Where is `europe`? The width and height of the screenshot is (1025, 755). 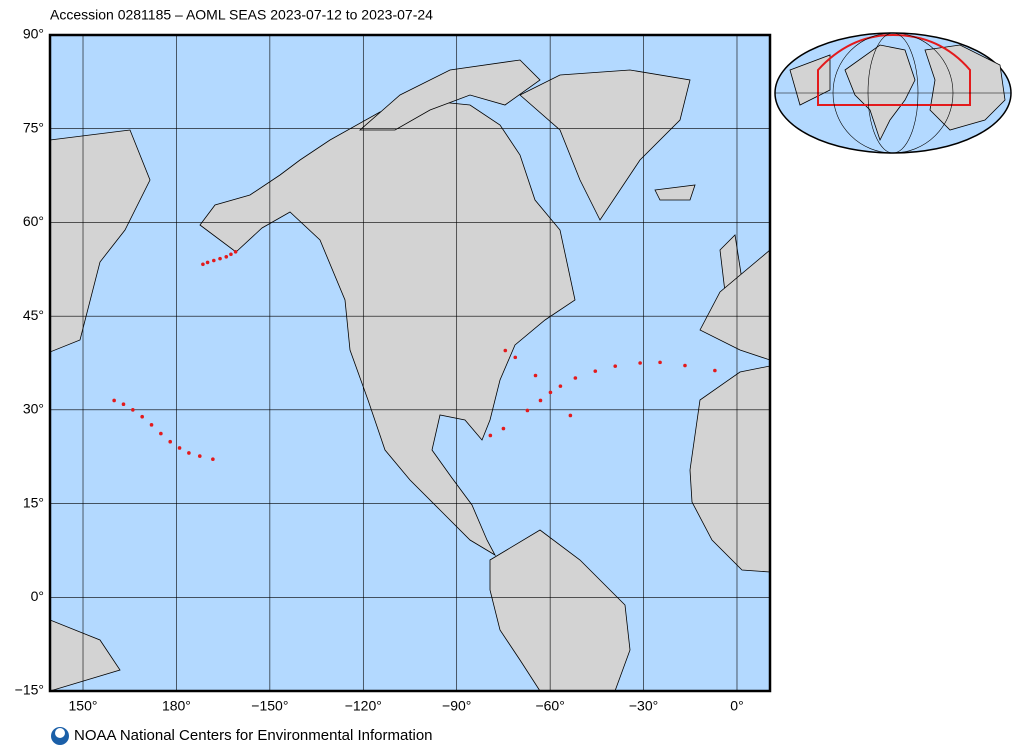
europe is located at coordinates (734, 305).